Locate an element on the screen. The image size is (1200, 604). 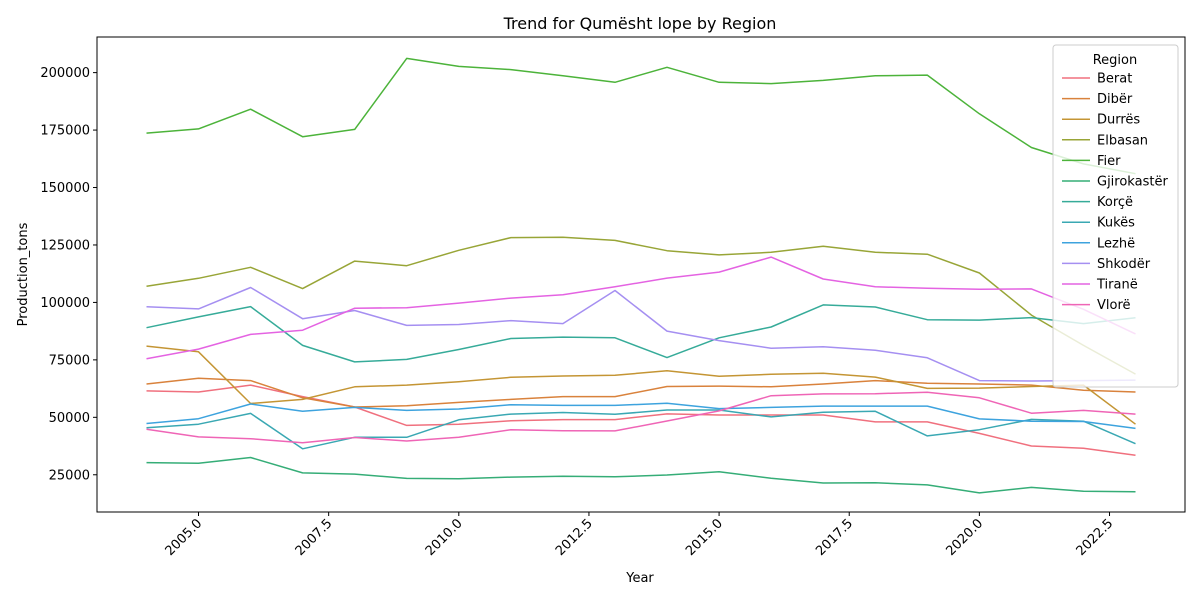
legend-label: Fier is located at coordinates (1109, 161).